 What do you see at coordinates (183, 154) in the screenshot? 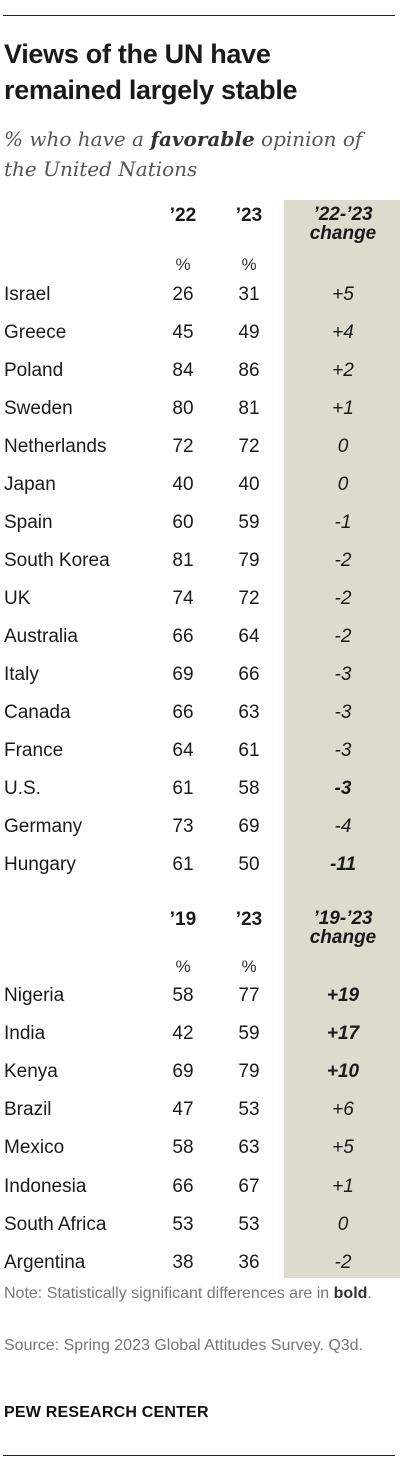
I see `subtitle-suffix: opinion of the United Nations` at bounding box center [183, 154].